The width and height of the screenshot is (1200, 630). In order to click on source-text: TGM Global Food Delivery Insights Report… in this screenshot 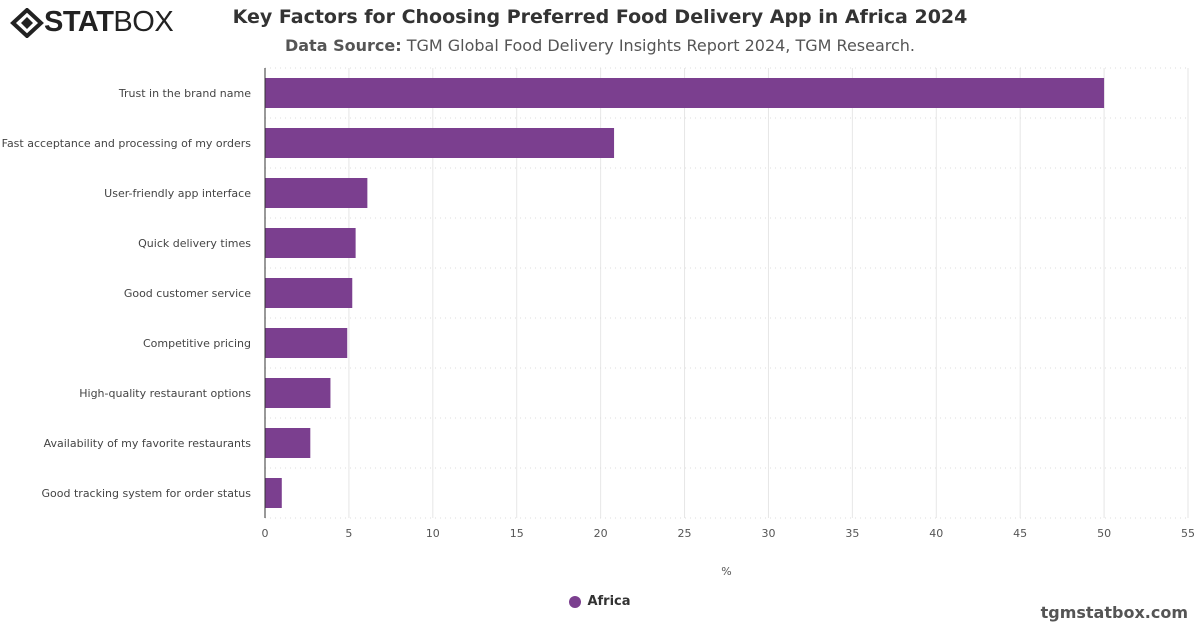, I will do `click(661, 45)`.